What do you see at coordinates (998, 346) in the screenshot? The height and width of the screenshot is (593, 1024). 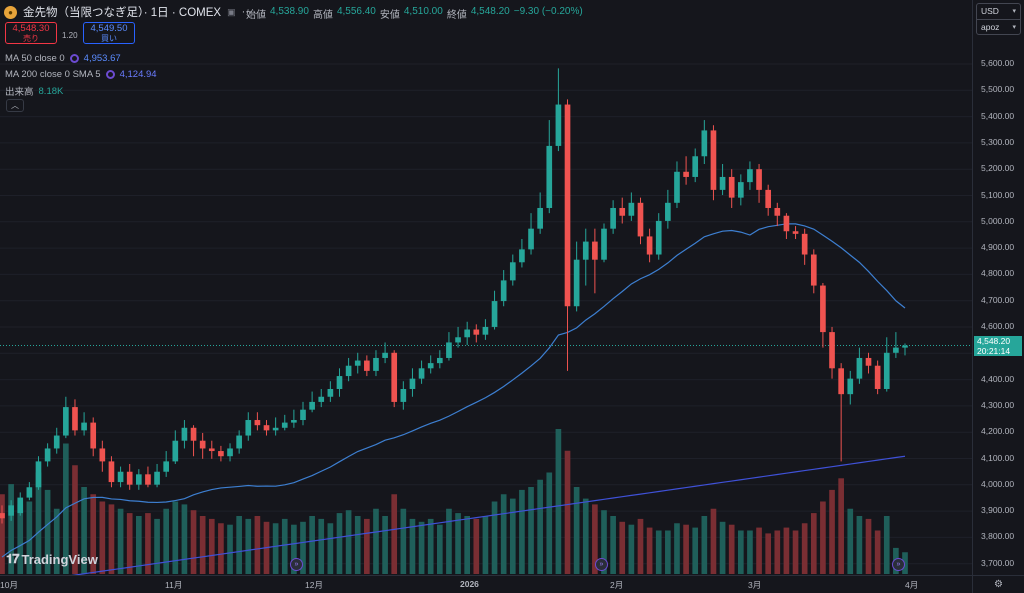 I see `last-price-label: 4,548.20 20:21:14` at bounding box center [998, 346].